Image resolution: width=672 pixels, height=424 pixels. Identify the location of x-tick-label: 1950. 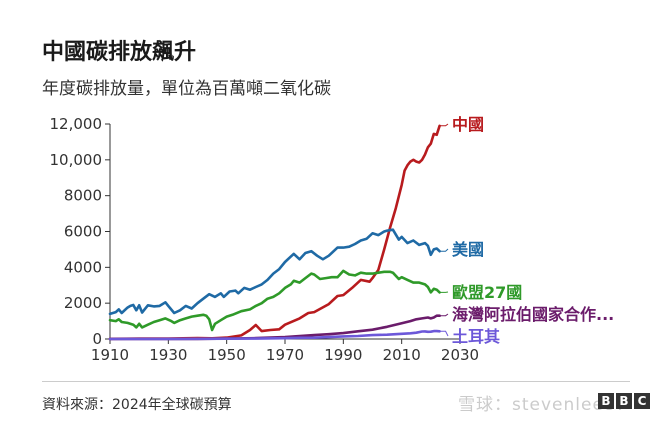
(227, 355).